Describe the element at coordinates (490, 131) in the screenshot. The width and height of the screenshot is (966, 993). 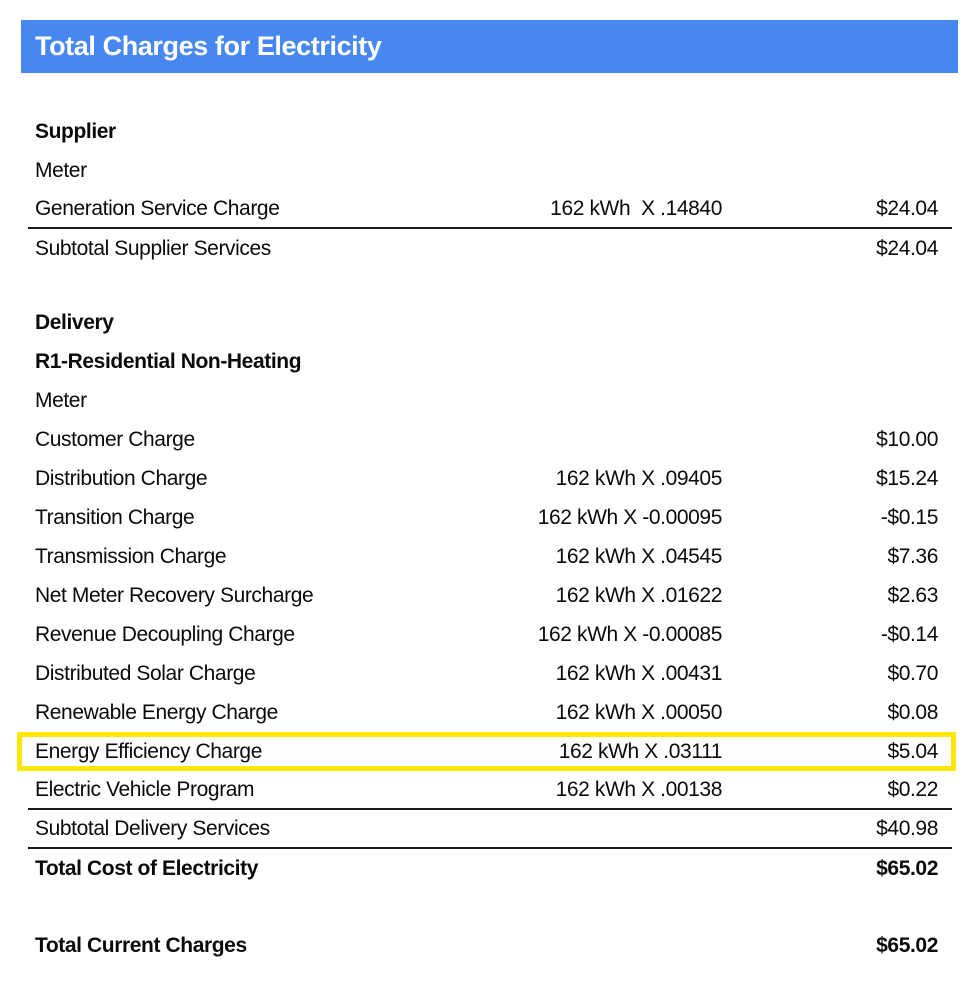
I see `supplier-section-title-row: Supplier` at that location.